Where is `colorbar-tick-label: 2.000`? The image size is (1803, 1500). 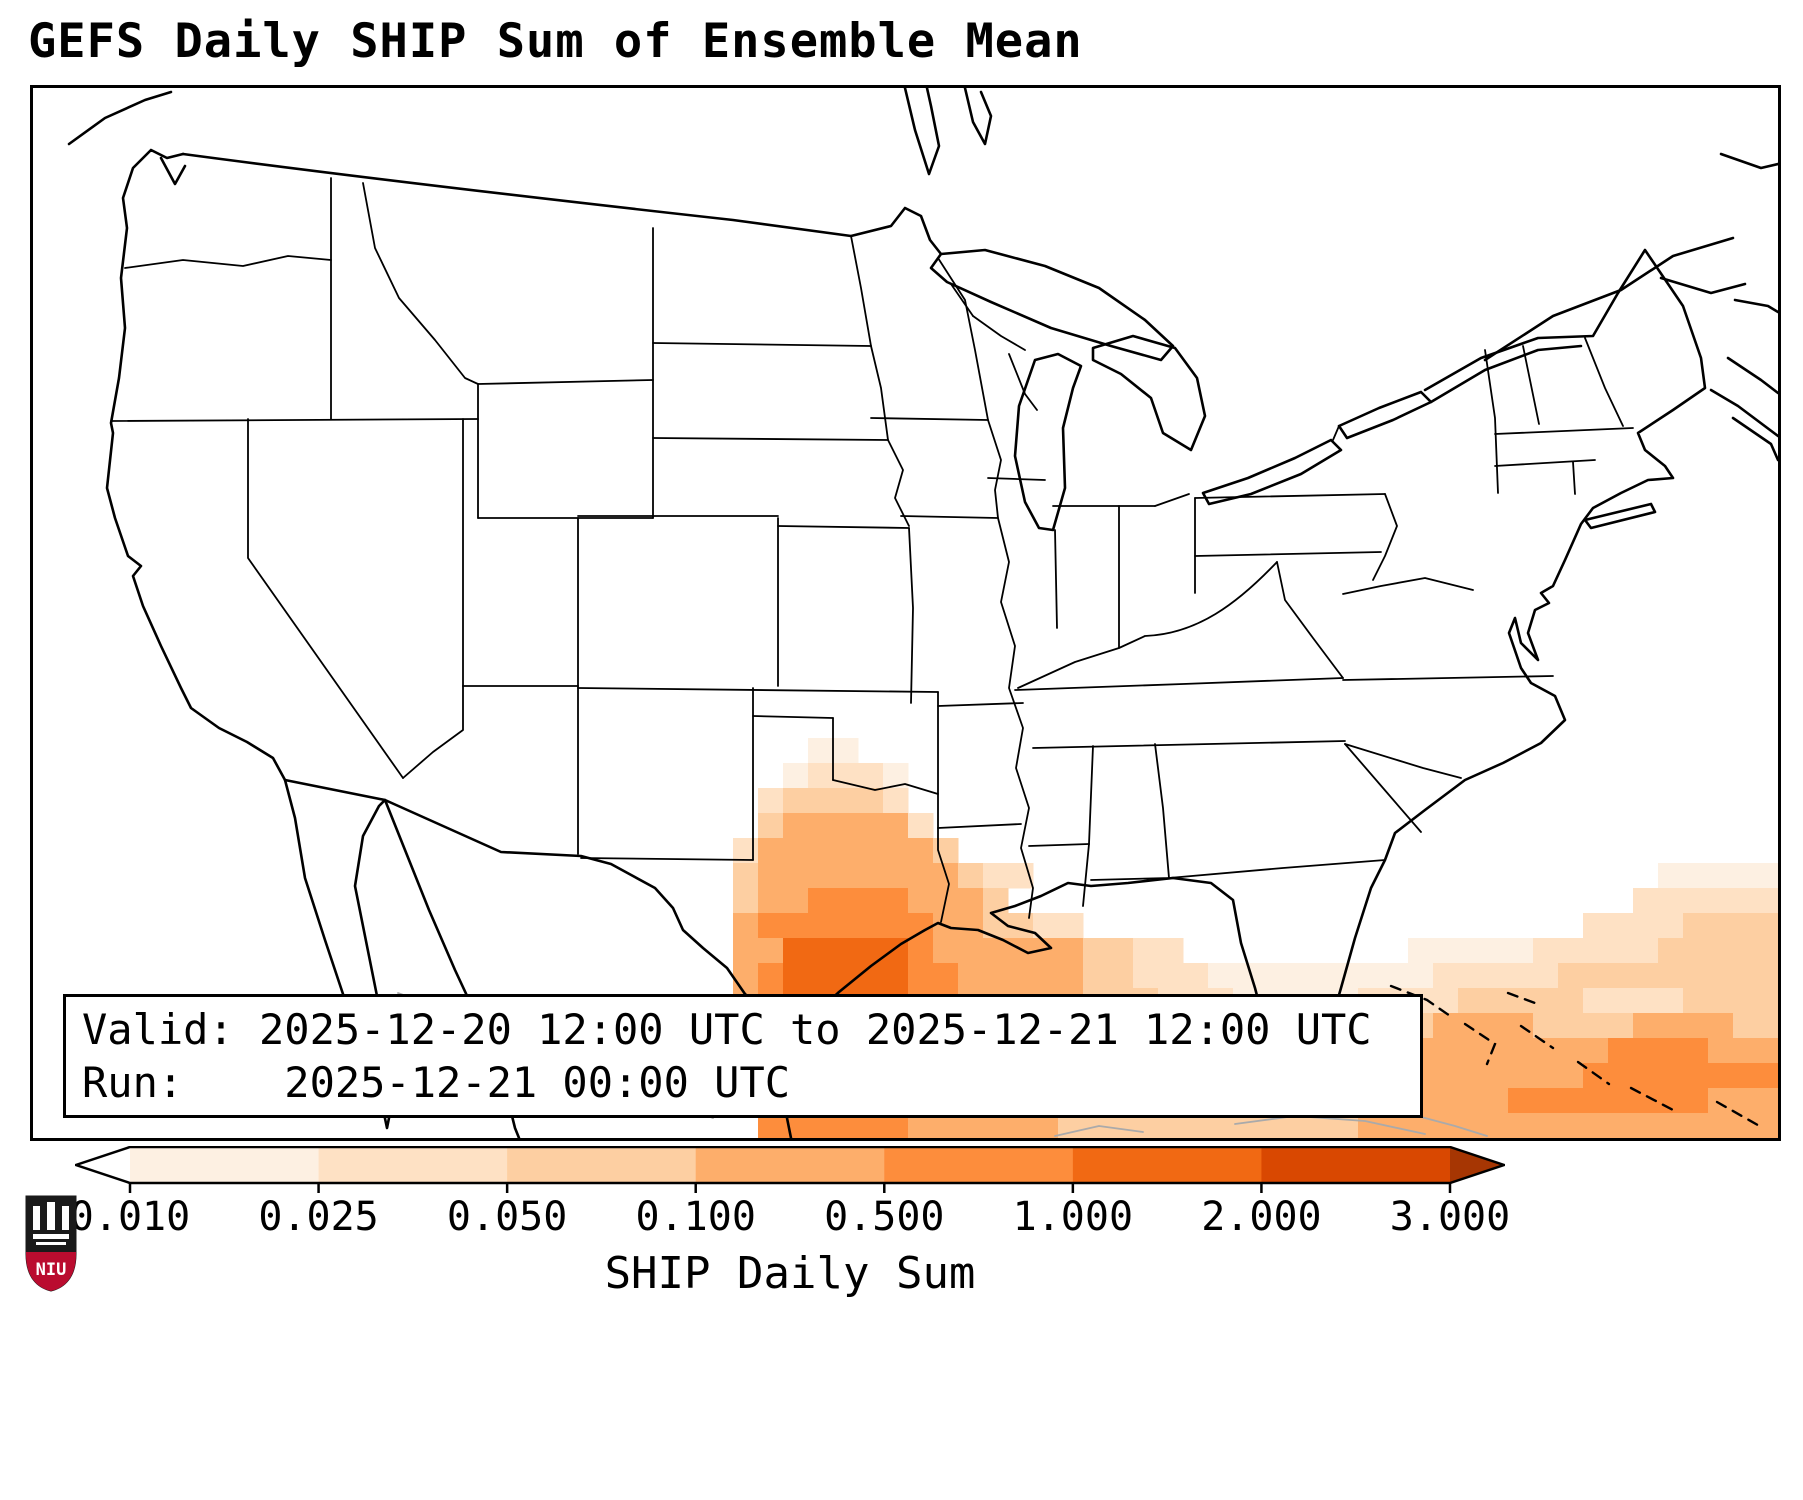
colorbar-tick-label: 2.000 is located at coordinates (1261, 1217).